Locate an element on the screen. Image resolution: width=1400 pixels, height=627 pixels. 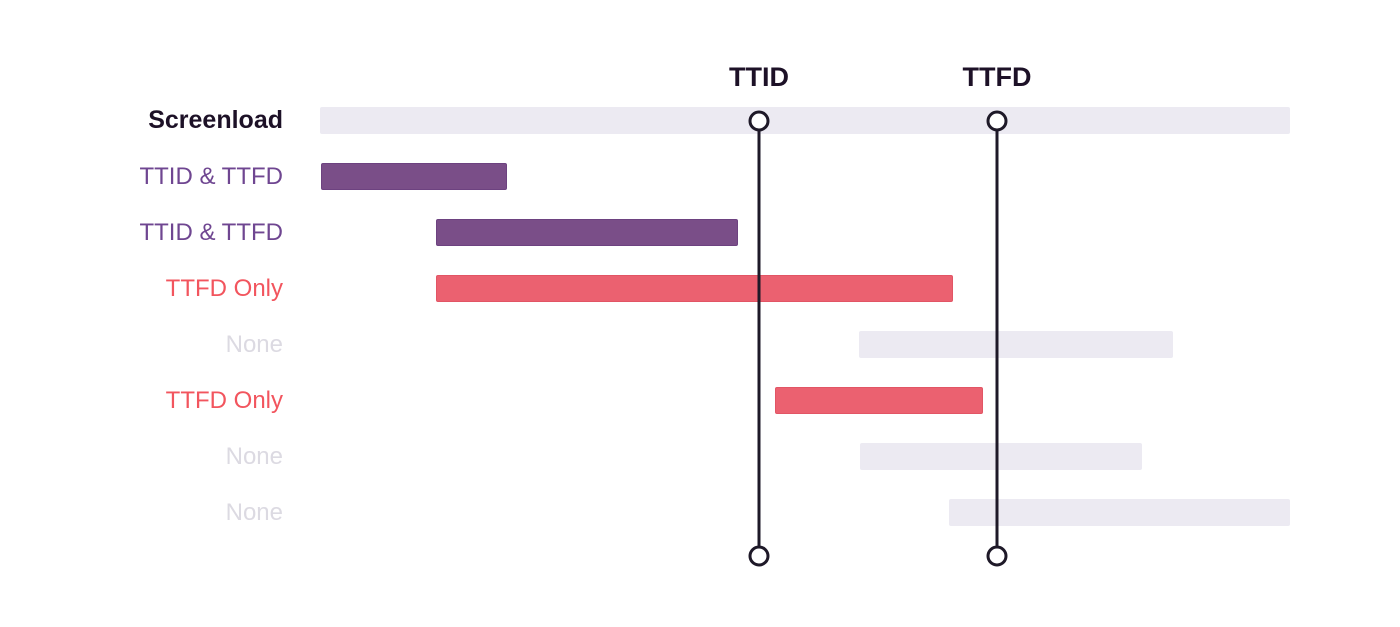
row-label-none-4: None is located at coordinates (254, 344).